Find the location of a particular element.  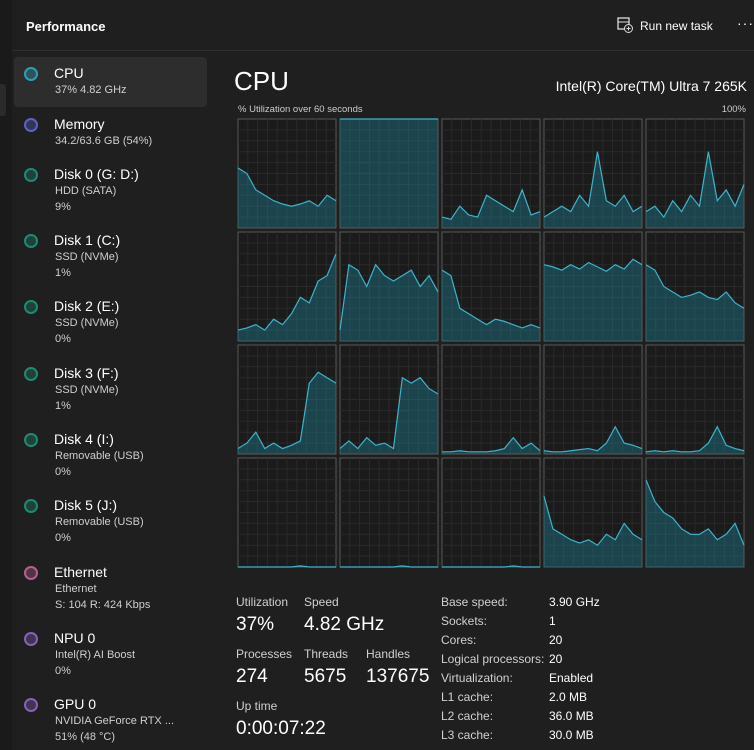

device-detail: 51% (48 °C) is located at coordinates (85, 737).